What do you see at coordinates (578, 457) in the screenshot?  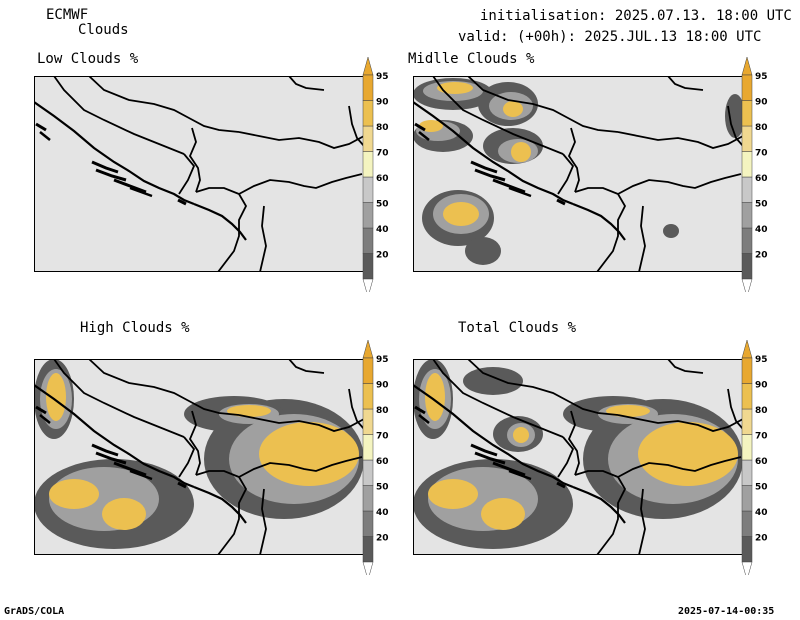 I see `map-total-clouds` at bounding box center [578, 457].